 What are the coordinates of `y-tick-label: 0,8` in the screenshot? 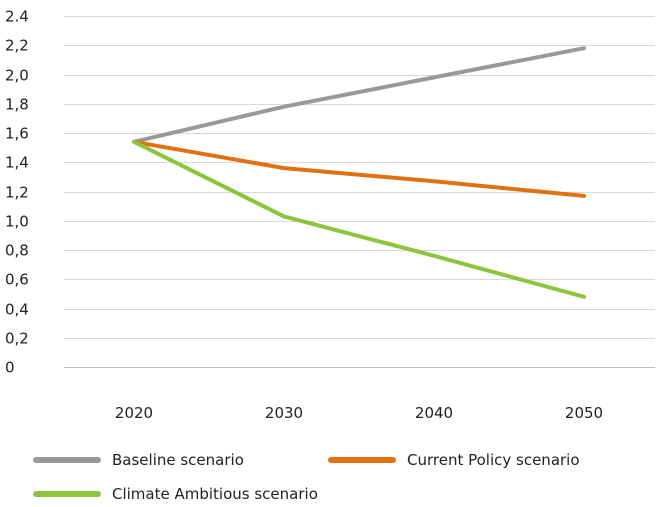 It's located at (17, 251).